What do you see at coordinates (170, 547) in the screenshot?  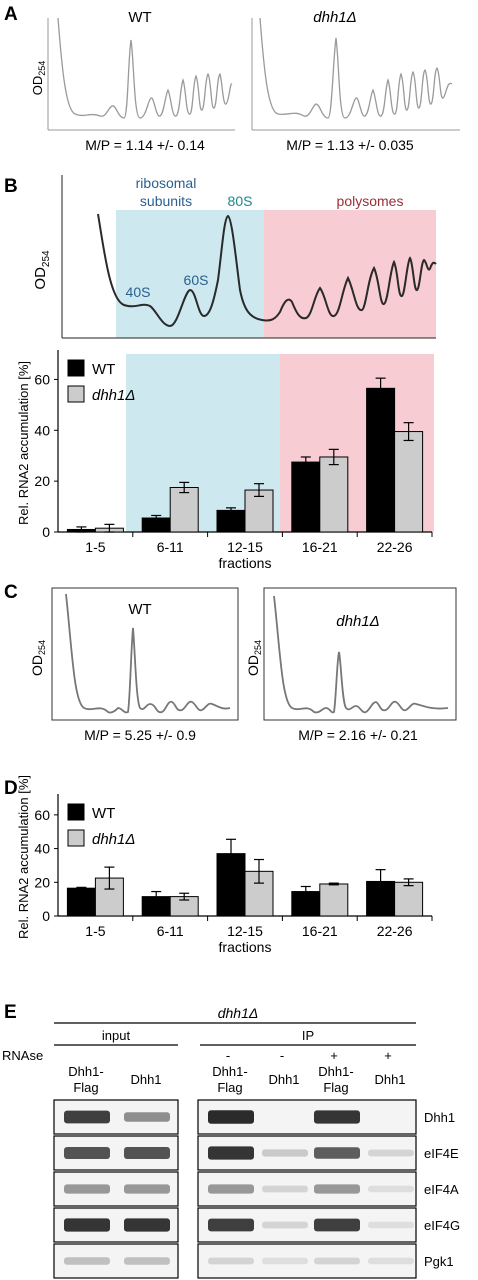 I see `x-tick-label: 6-11` at bounding box center [170, 547].